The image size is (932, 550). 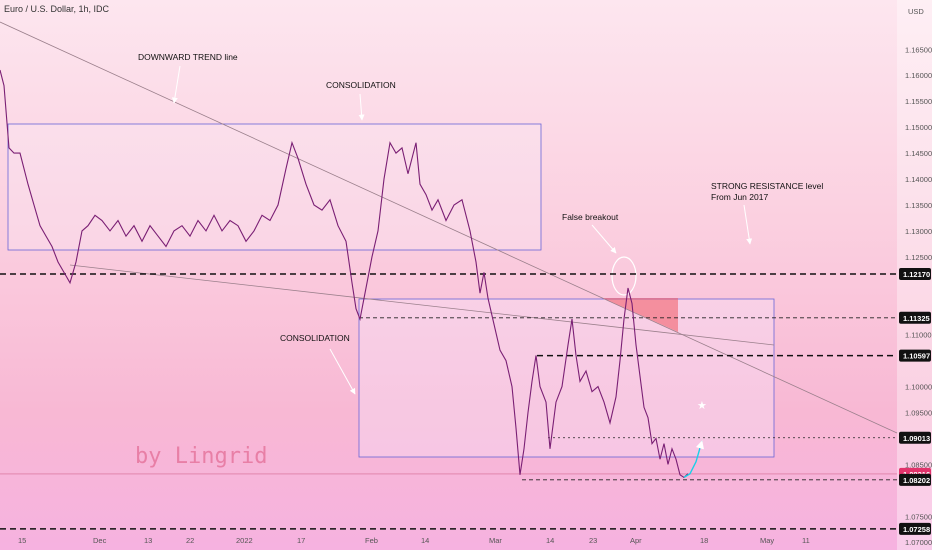 I want to click on x-axis: 15 Dec 13 22 2022 17 Feb 14 Mar 14 23 Apr 18 May 11, so click(x=414, y=540).